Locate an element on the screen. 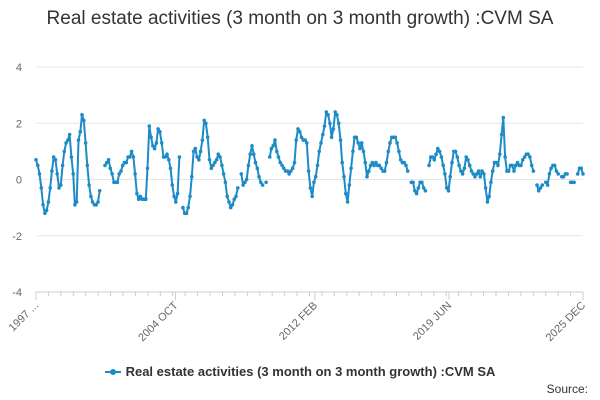 This screenshot has height=400, width=600. y-tick-label-4: -4 is located at coordinates (17, 293).